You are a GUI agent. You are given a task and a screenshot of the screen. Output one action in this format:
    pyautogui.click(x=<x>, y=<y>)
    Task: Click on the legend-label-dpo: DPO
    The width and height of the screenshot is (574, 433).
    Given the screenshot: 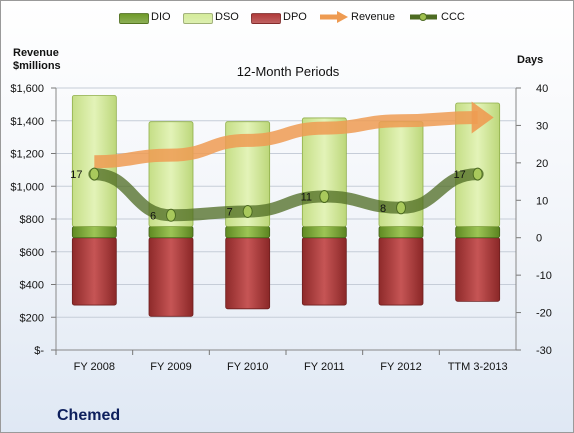 What is the action you would take?
    pyautogui.click(x=295, y=17)
    